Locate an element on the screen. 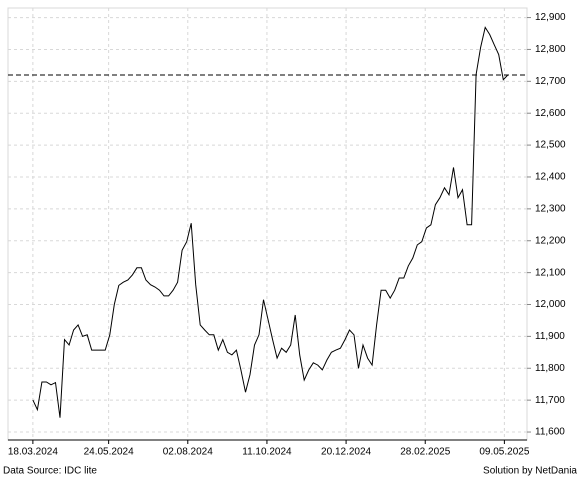  y-tick-label: 12,800 is located at coordinates (550, 49).